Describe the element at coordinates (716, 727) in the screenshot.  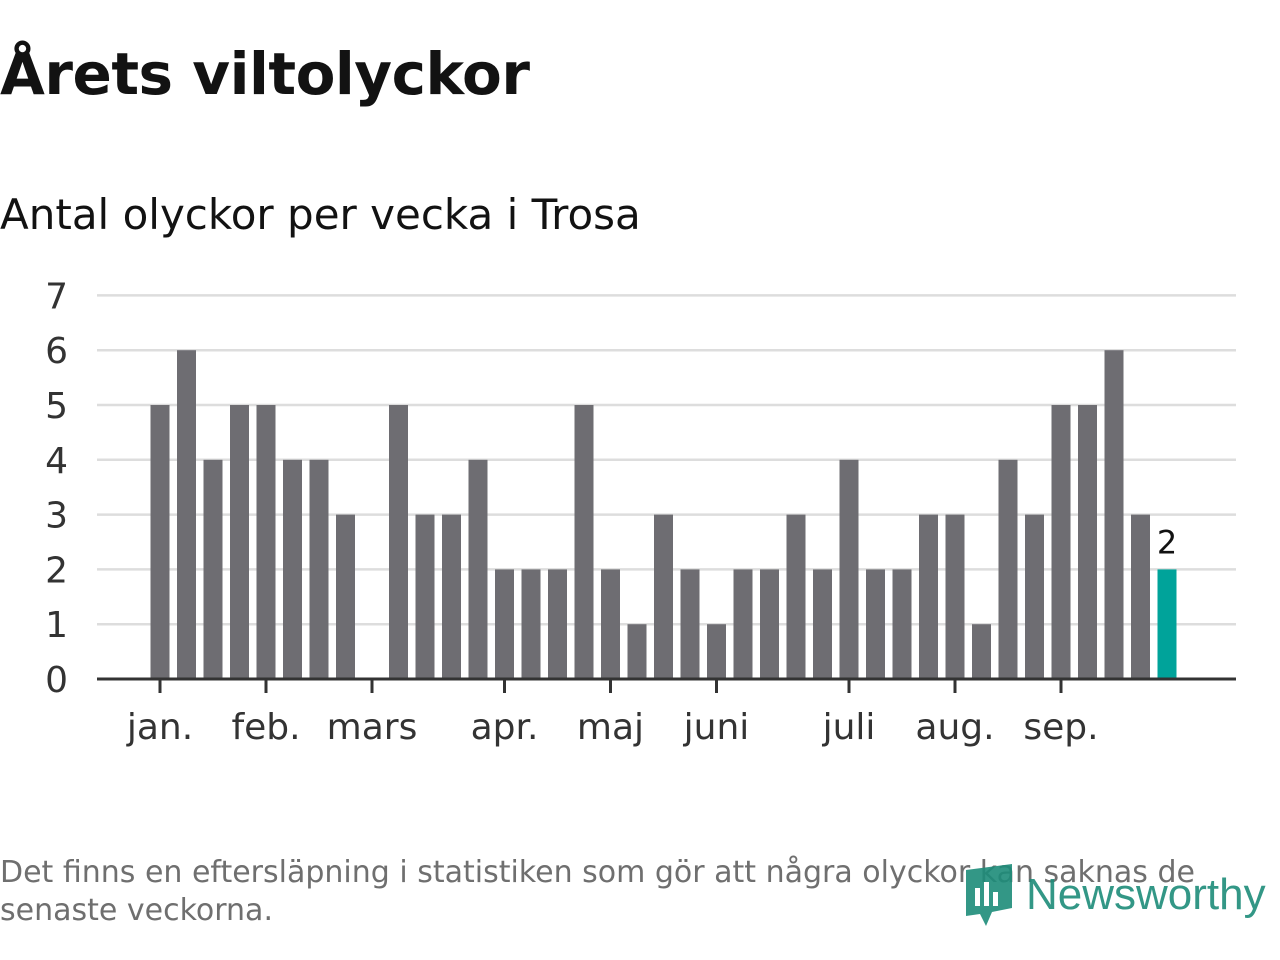
I see `x-tick-label: juni` at that location.